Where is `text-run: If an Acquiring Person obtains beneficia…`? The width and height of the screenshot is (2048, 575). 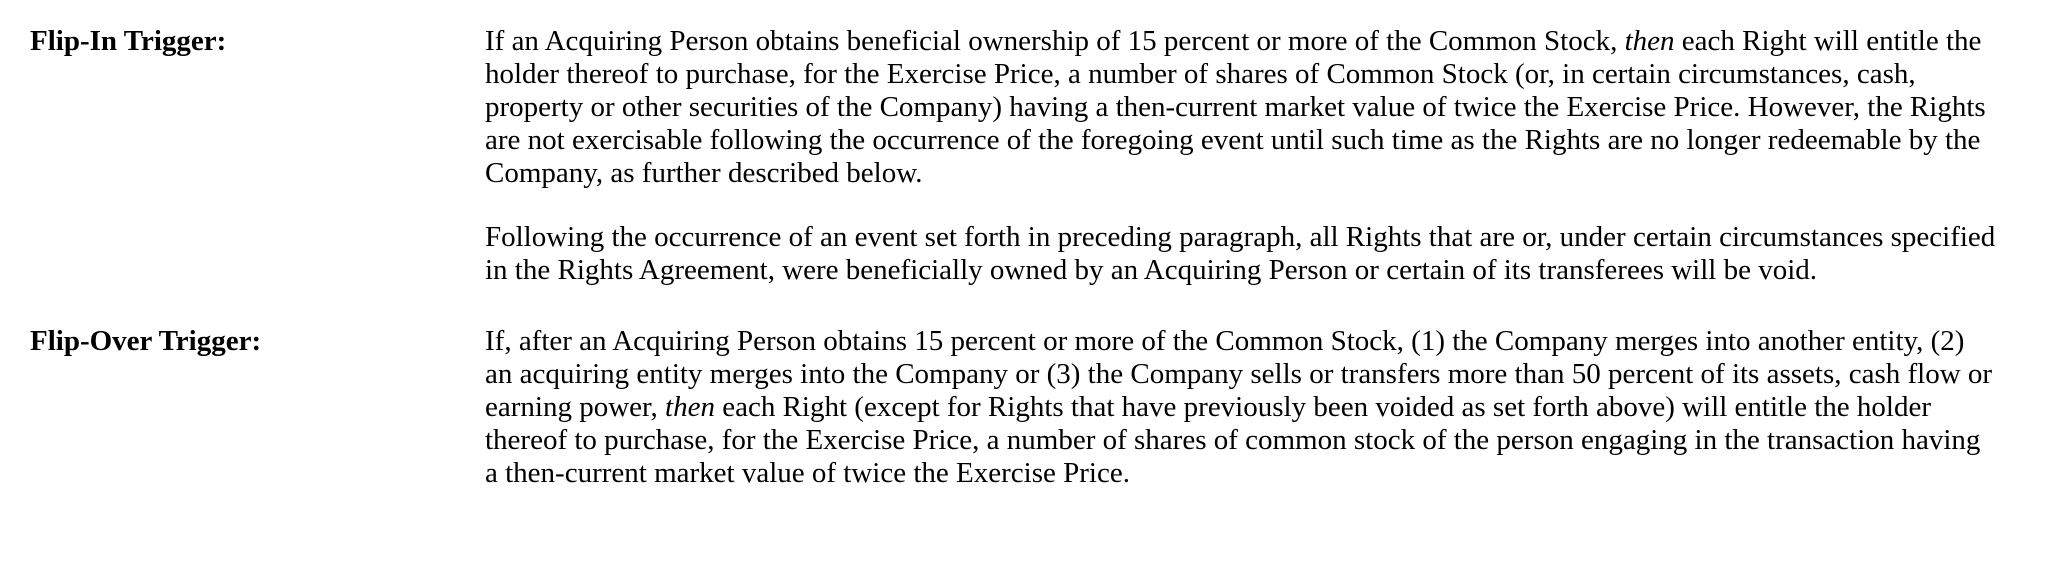
text-run: If an Acquiring Person obtains beneficia… is located at coordinates (1055, 41).